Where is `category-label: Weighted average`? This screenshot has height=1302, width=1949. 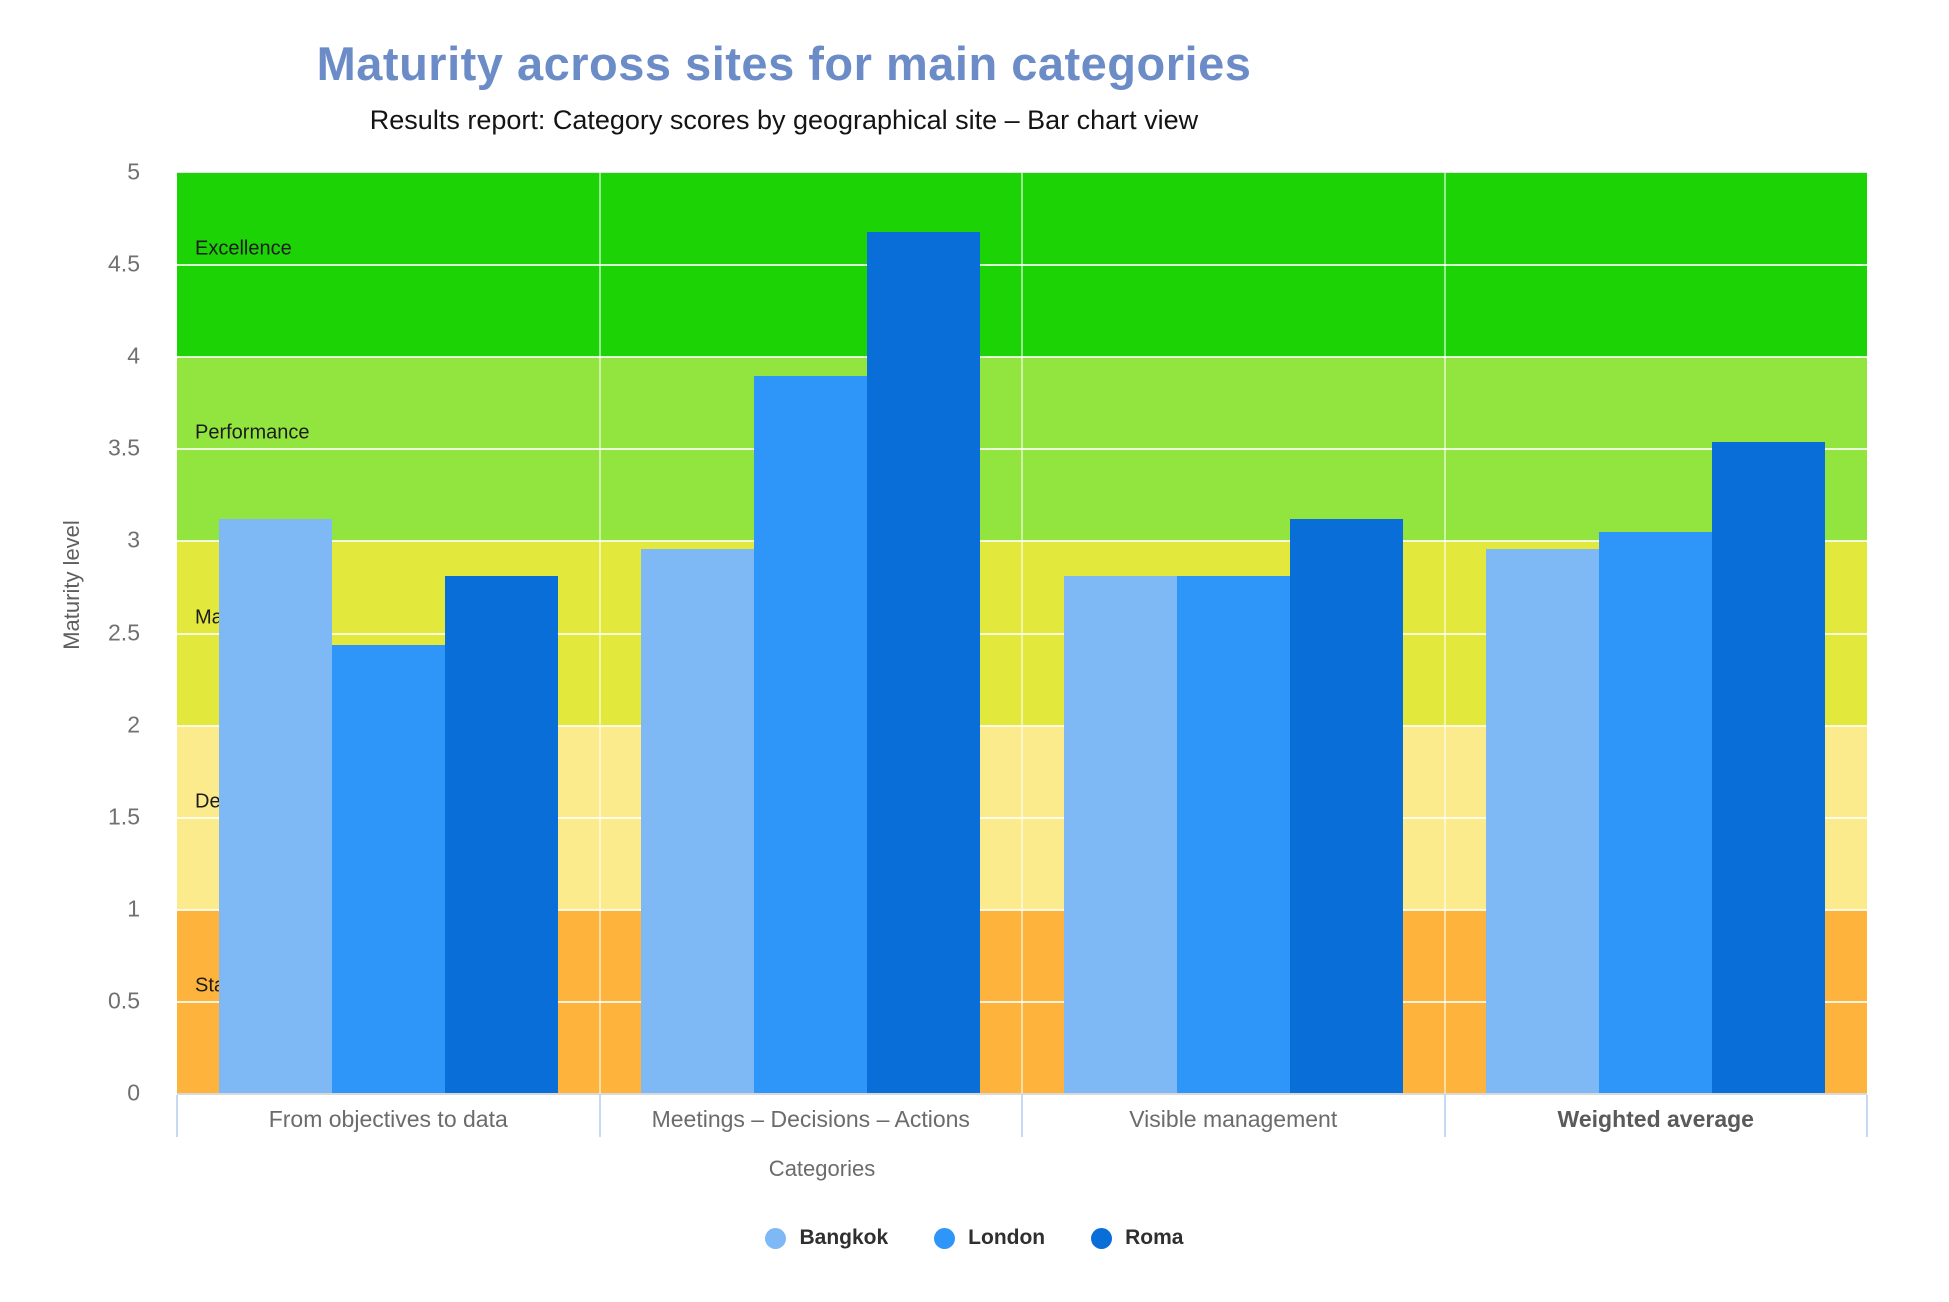 category-label: Weighted average is located at coordinates (1655, 1119).